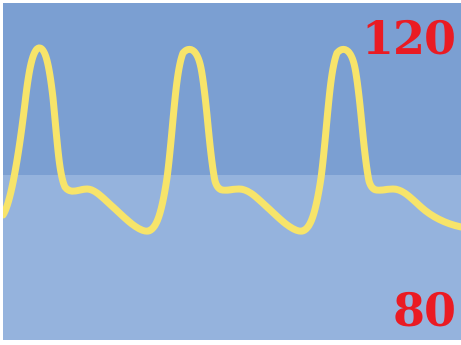 This screenshot has width=461, height=345. I want to click on scale-low-label: 80, so click(424, 310).